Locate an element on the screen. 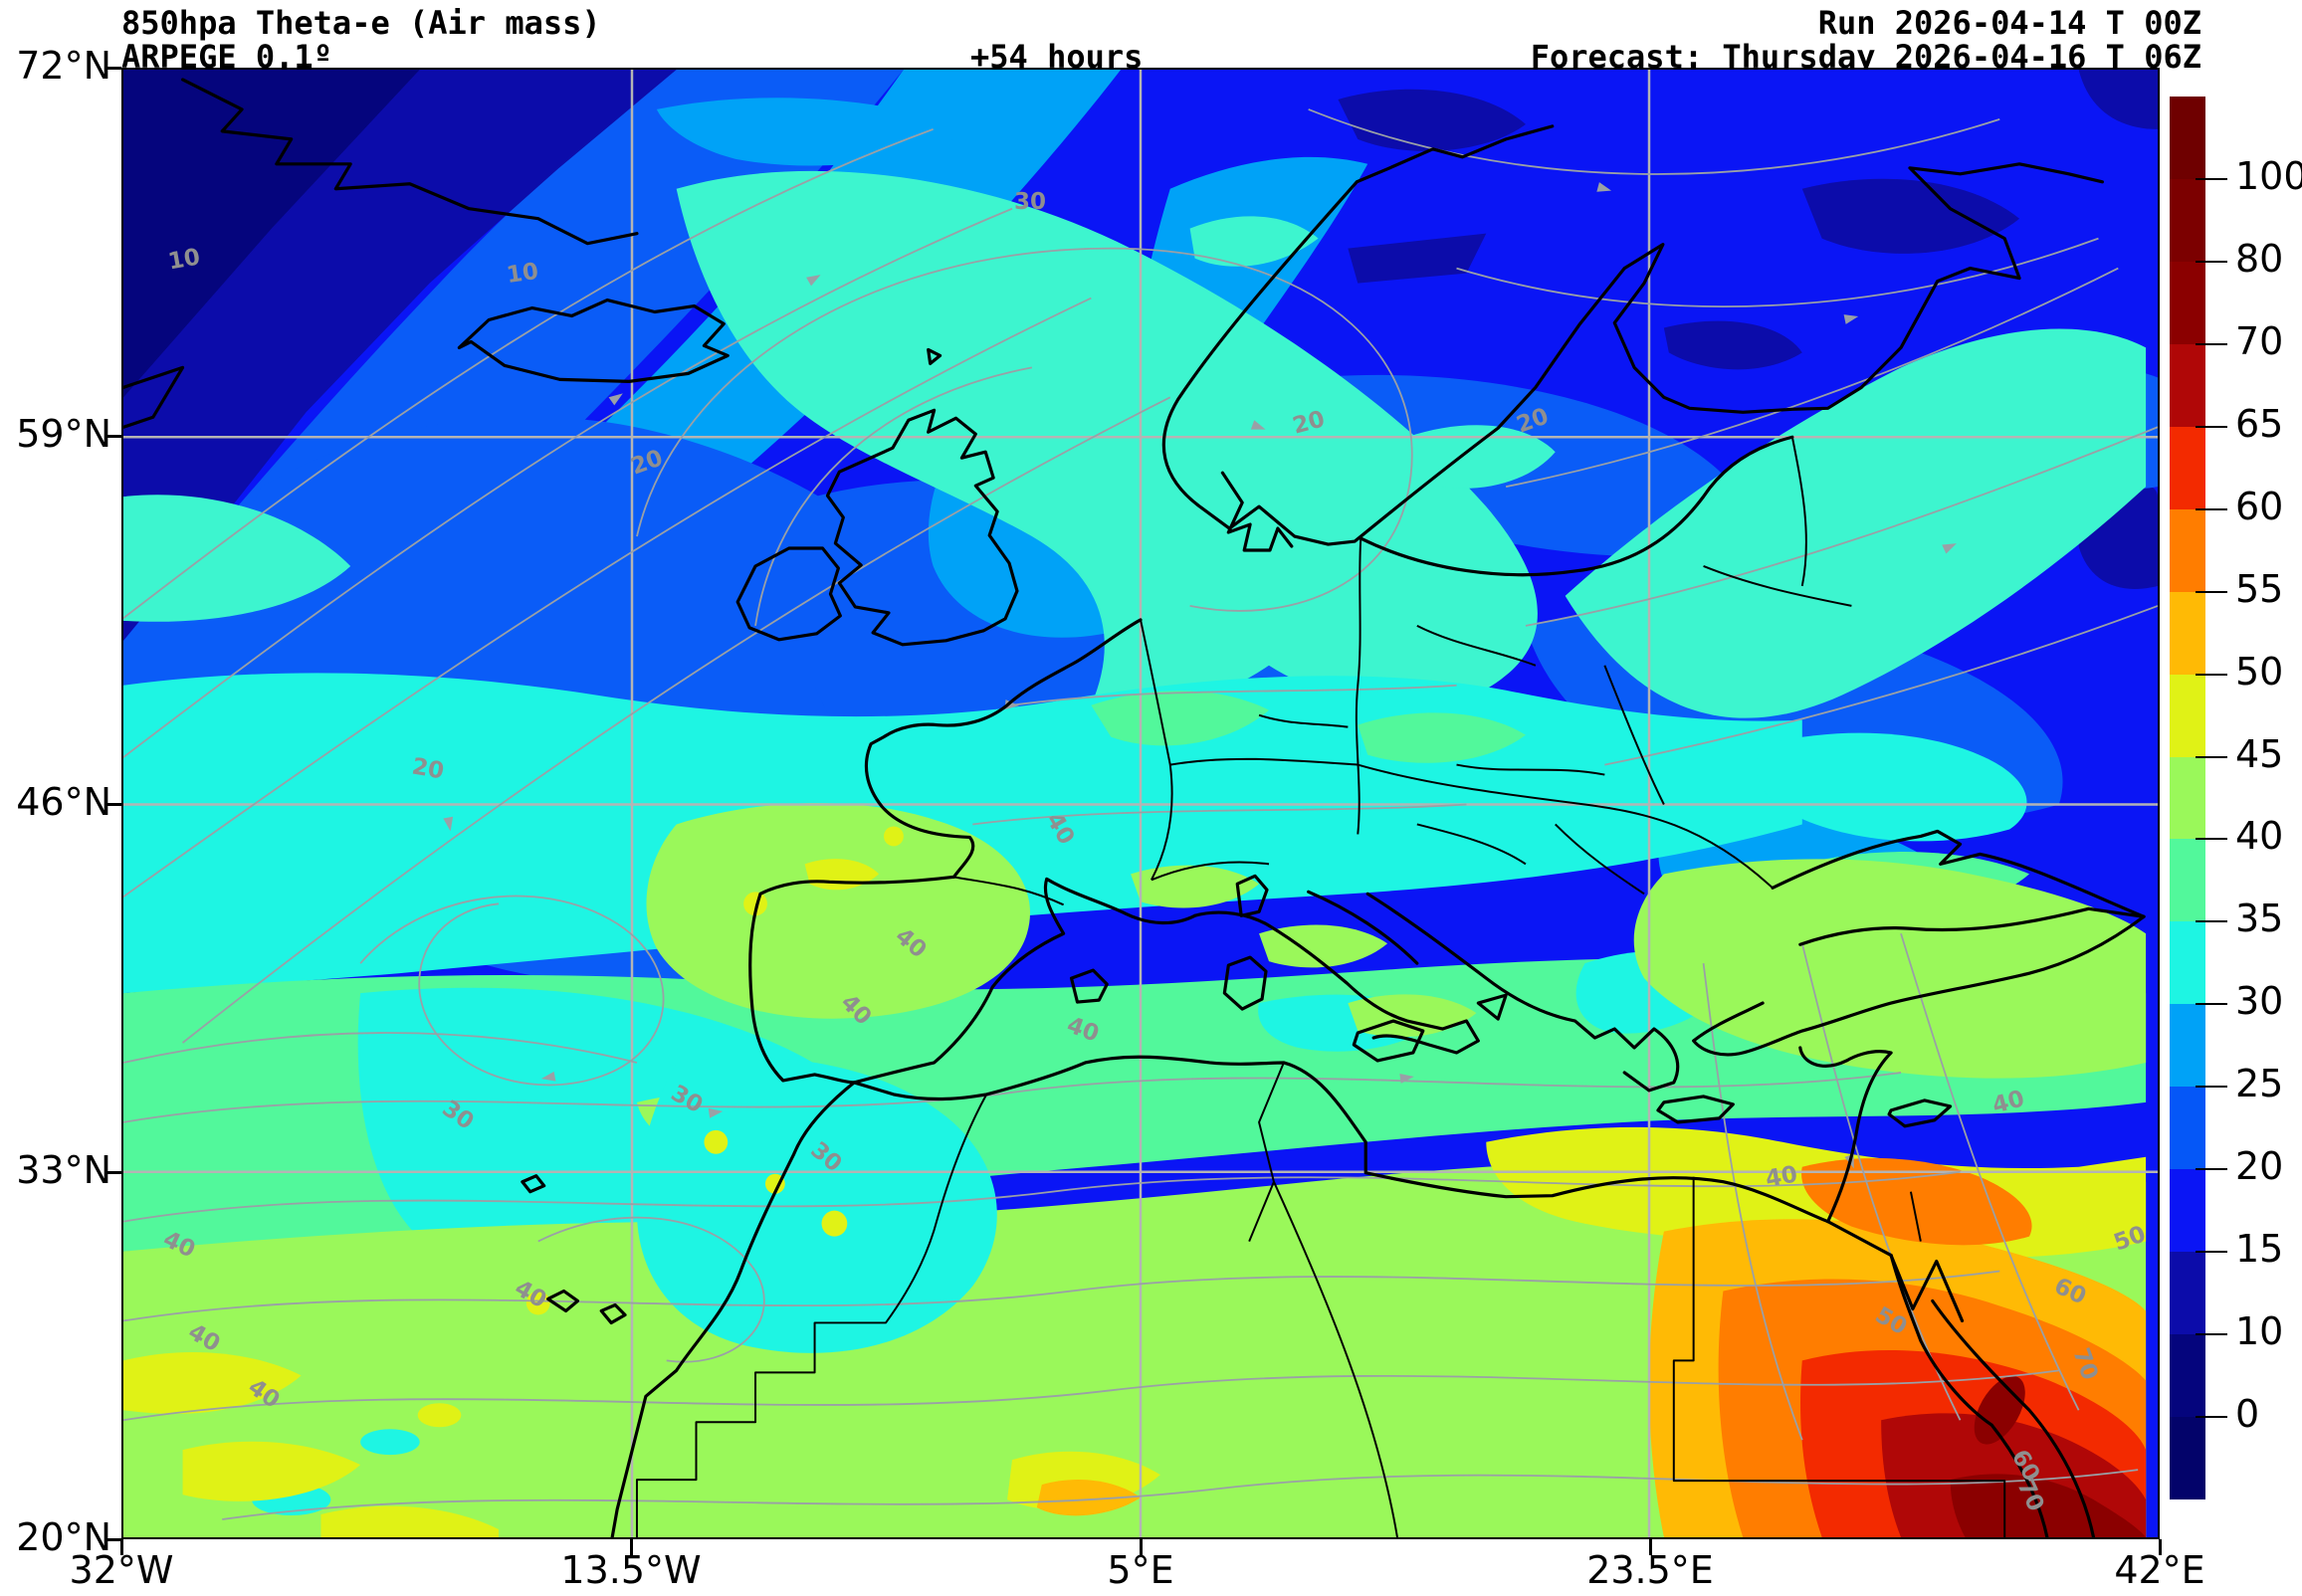 The image size is (2302, 1596). colorbar-tick-label: 40 is located at coordinates (2259, 837).